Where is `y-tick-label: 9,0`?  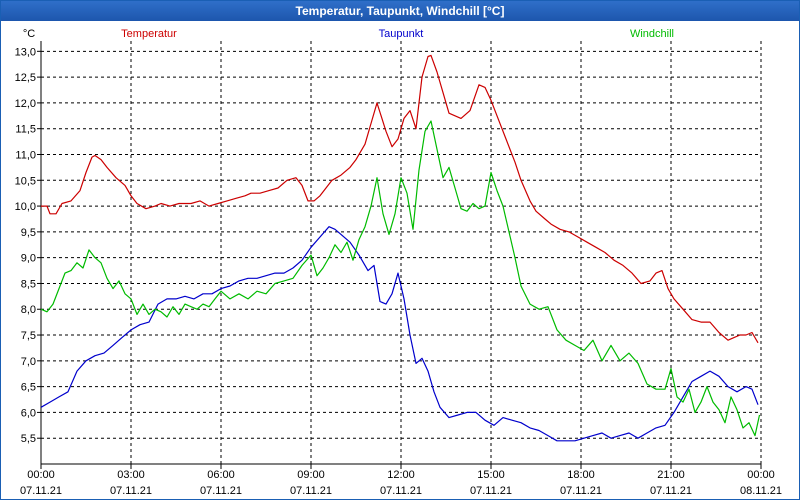
y-tick-label: 9,0 is located at coordinates (28, 259).